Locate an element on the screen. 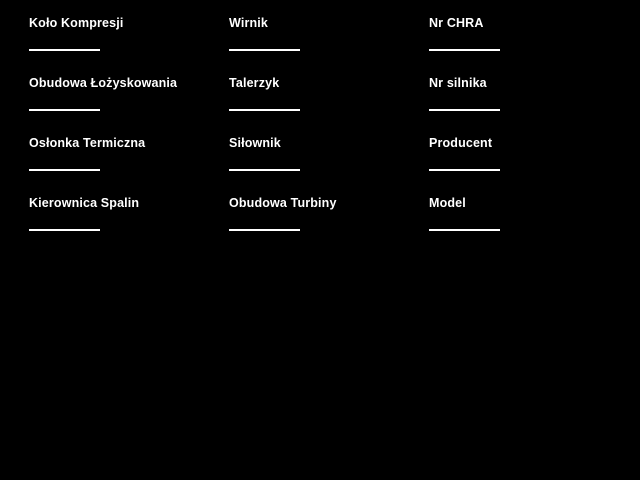 The width and height of the screenshot is (640, 480). field-label: Nr silnika is located at coordinates (458, 83).